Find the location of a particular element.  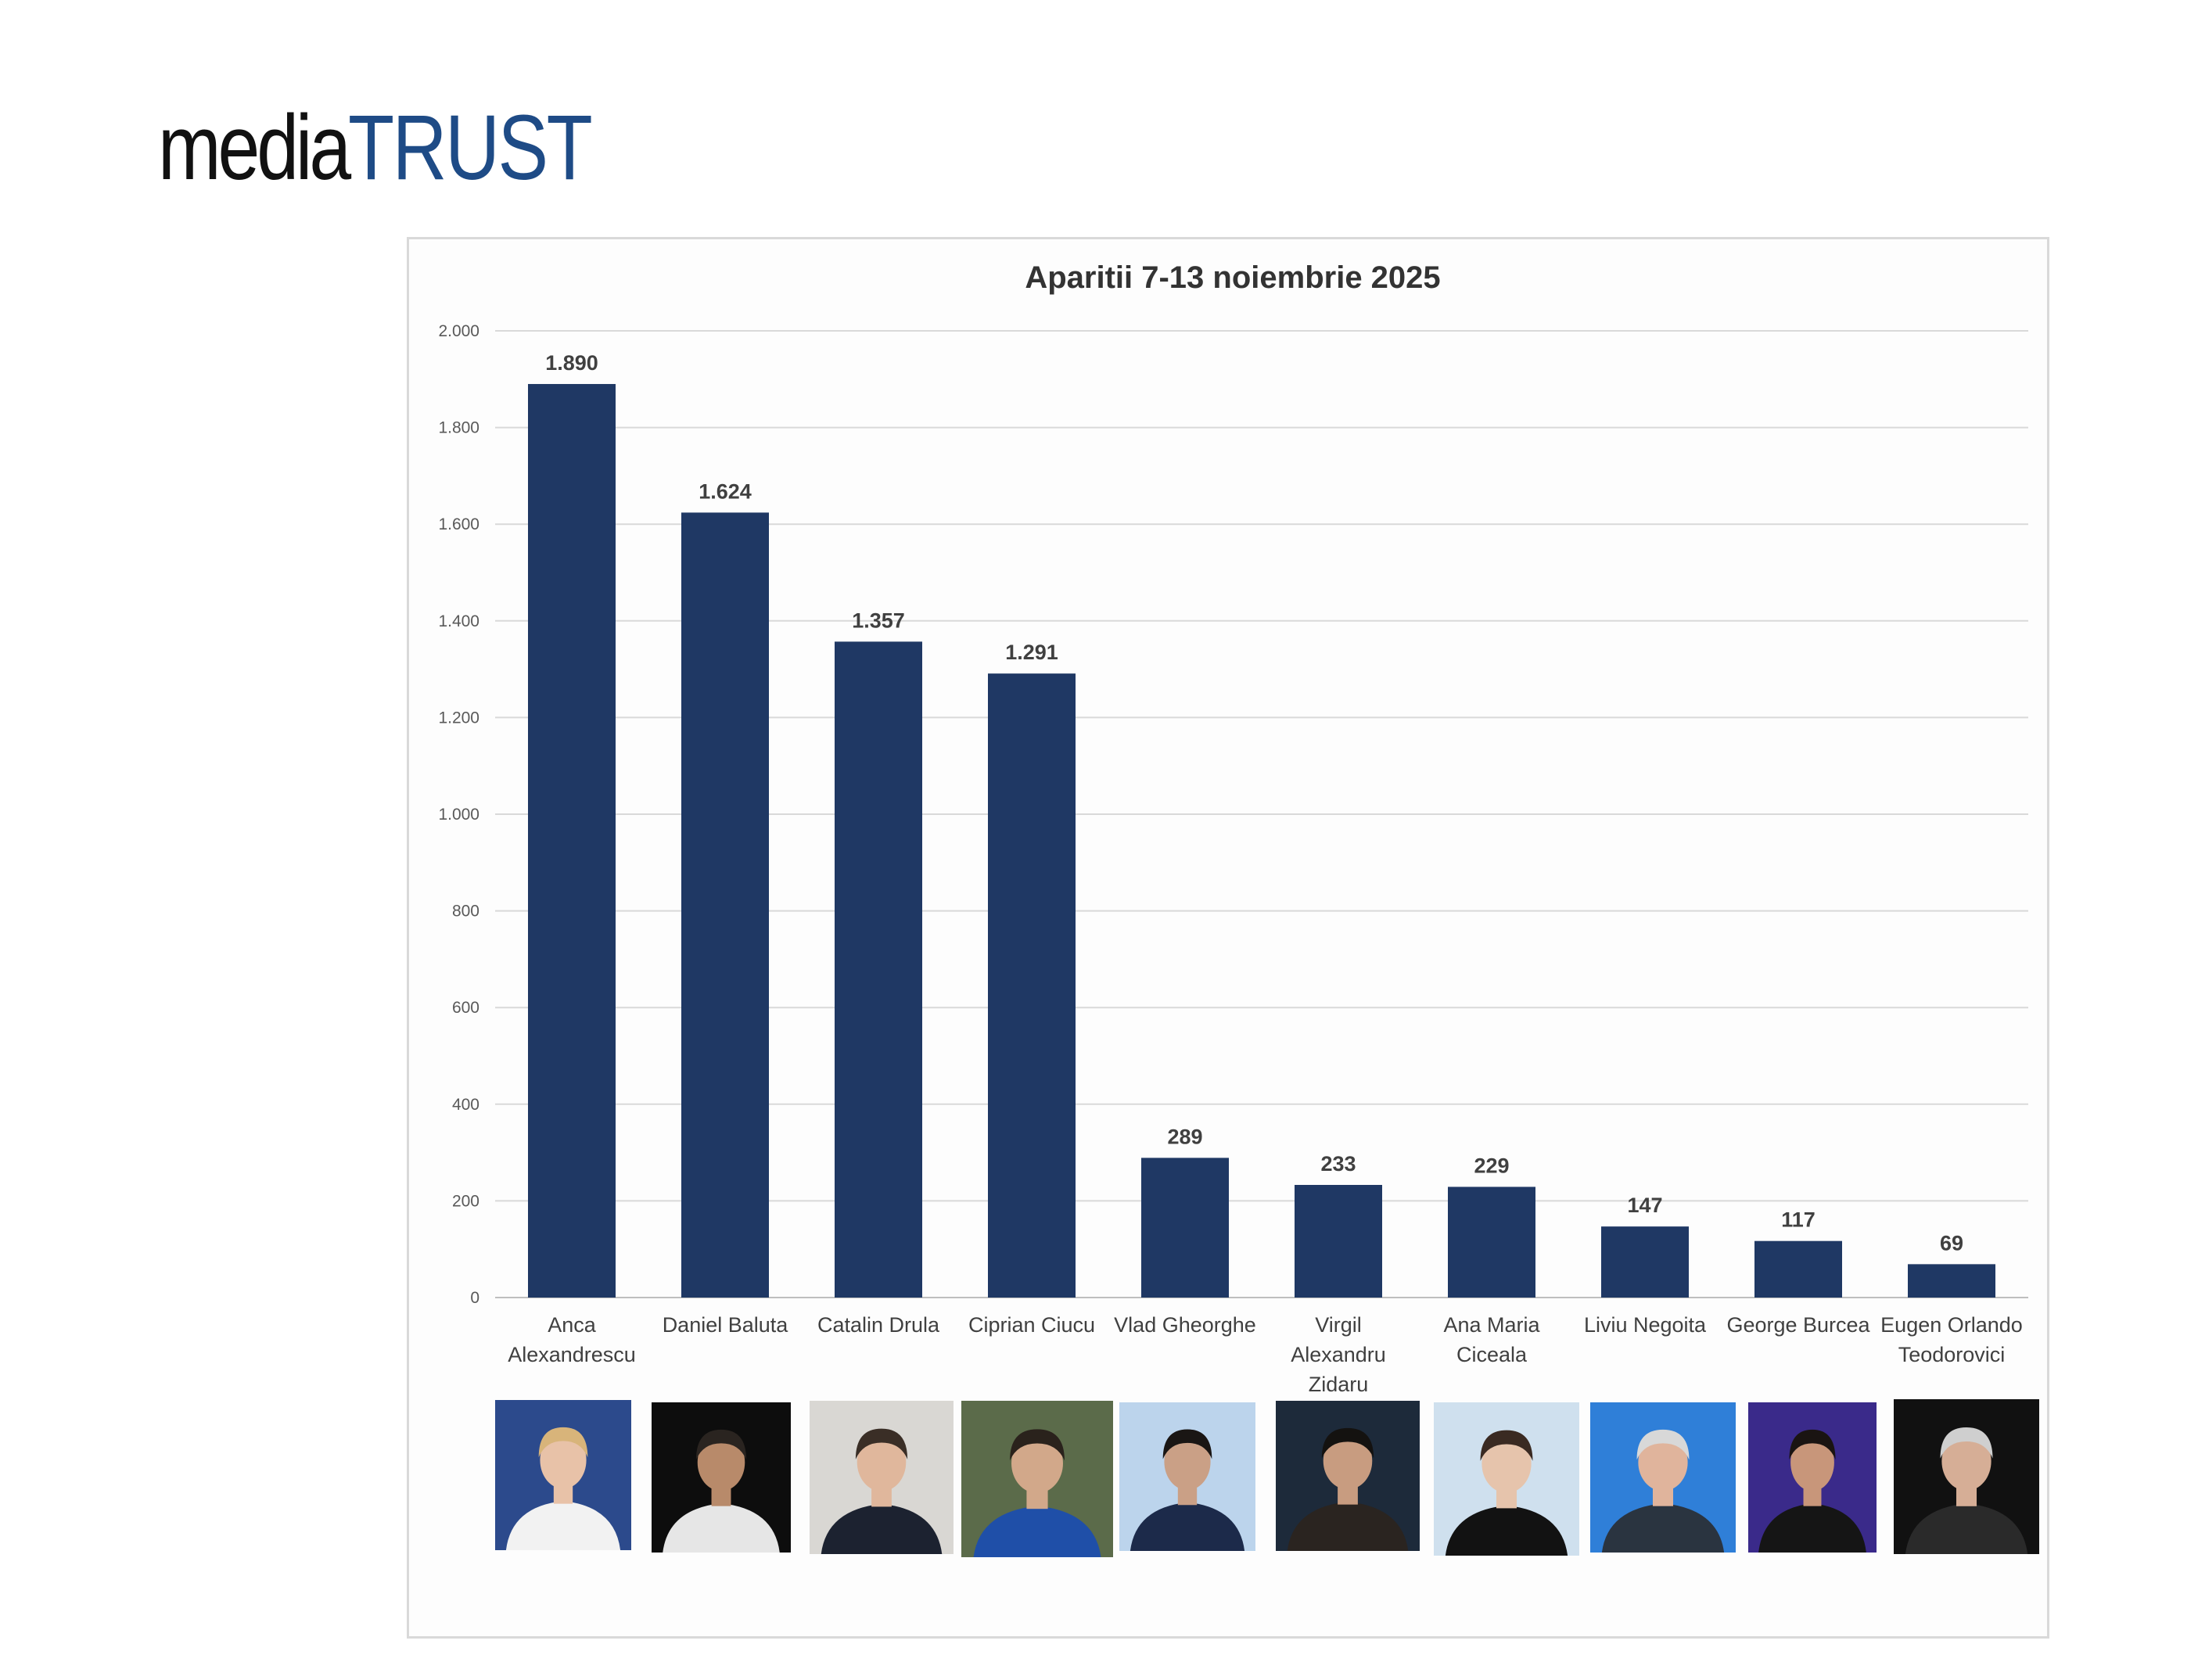

category-label-line: George Burcea is located at coordinates (1798, 1325).